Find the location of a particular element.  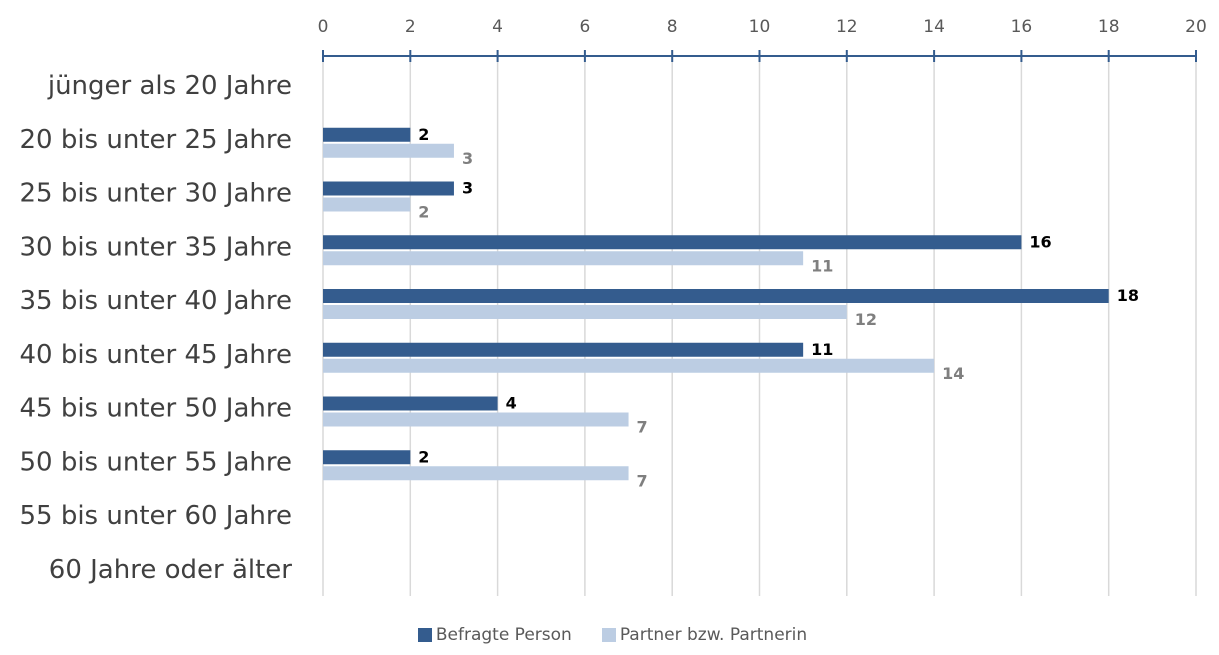

data-label-befragte-person: 11 is located at coordinates (822, 349).